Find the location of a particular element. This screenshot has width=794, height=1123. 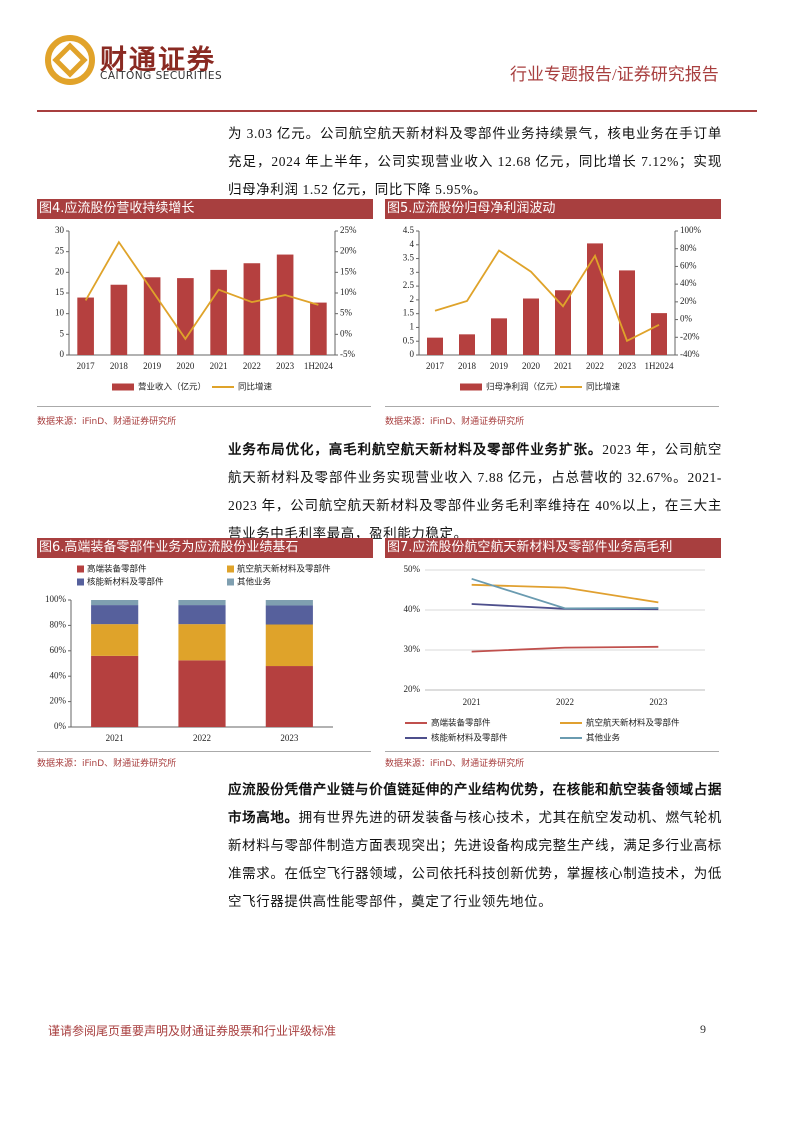

y-tick-label: 30 is located at coordinates (60, 230).